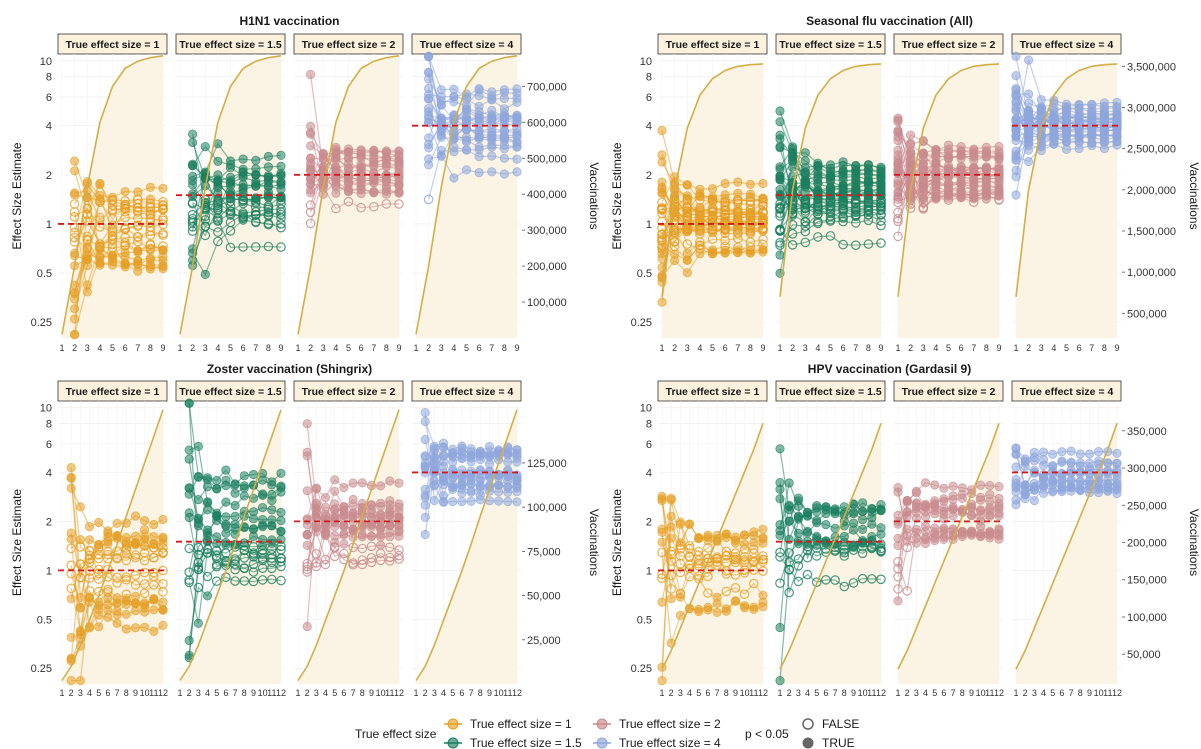  What do you see at coordinates (517, 693) in the screenshot?
I see `x-tick-label: 12` at bounding box center [517, 693].